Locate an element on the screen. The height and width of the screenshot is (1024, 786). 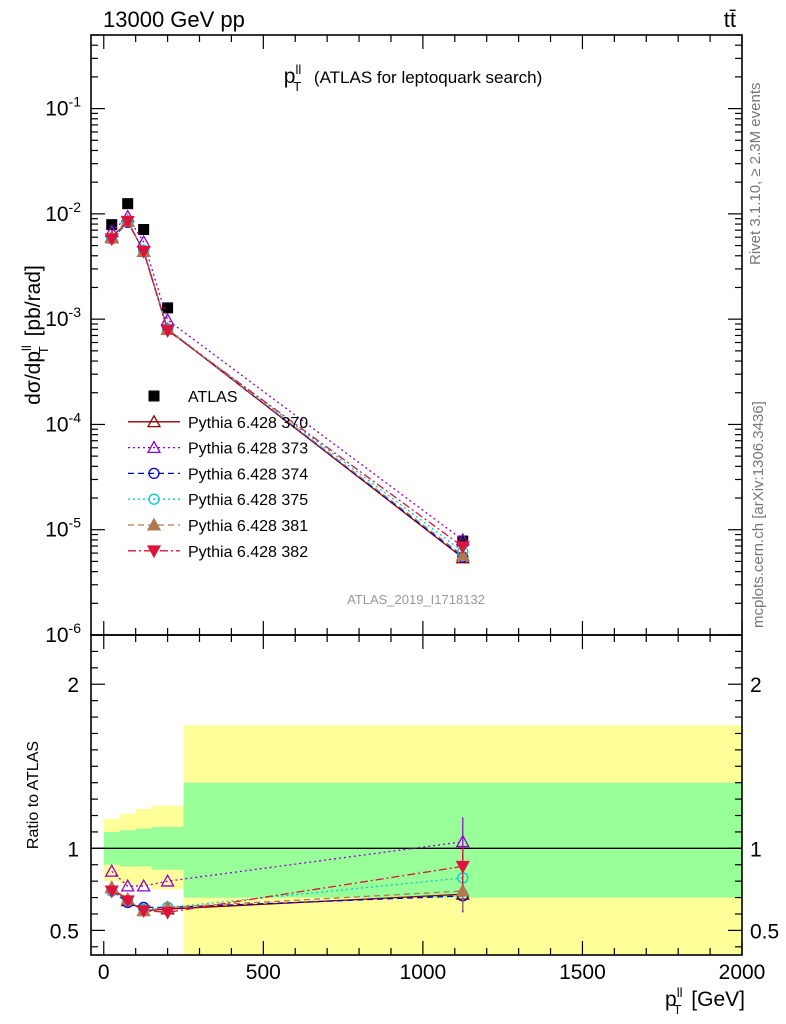
plot-title: pll T (ATLAS for leptoquark search) is located at coordinates (413, 78).